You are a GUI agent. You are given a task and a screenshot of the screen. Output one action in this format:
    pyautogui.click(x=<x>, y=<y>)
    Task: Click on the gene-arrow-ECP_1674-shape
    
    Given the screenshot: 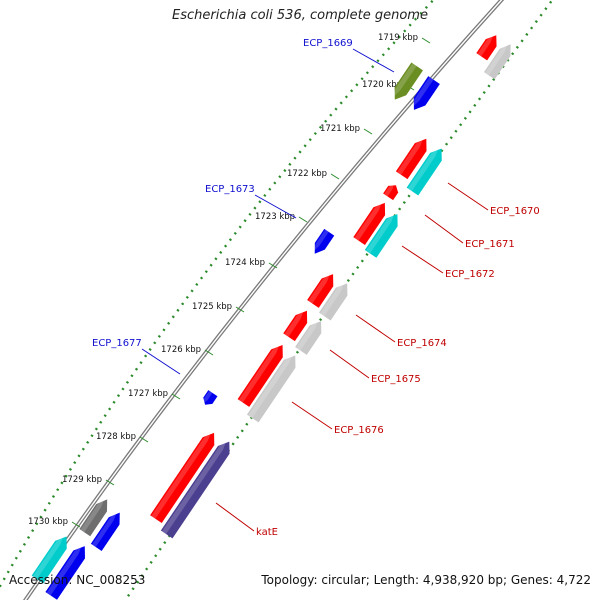 What is the action you would take?
    pyautogui.click(x=336, y=300)
    